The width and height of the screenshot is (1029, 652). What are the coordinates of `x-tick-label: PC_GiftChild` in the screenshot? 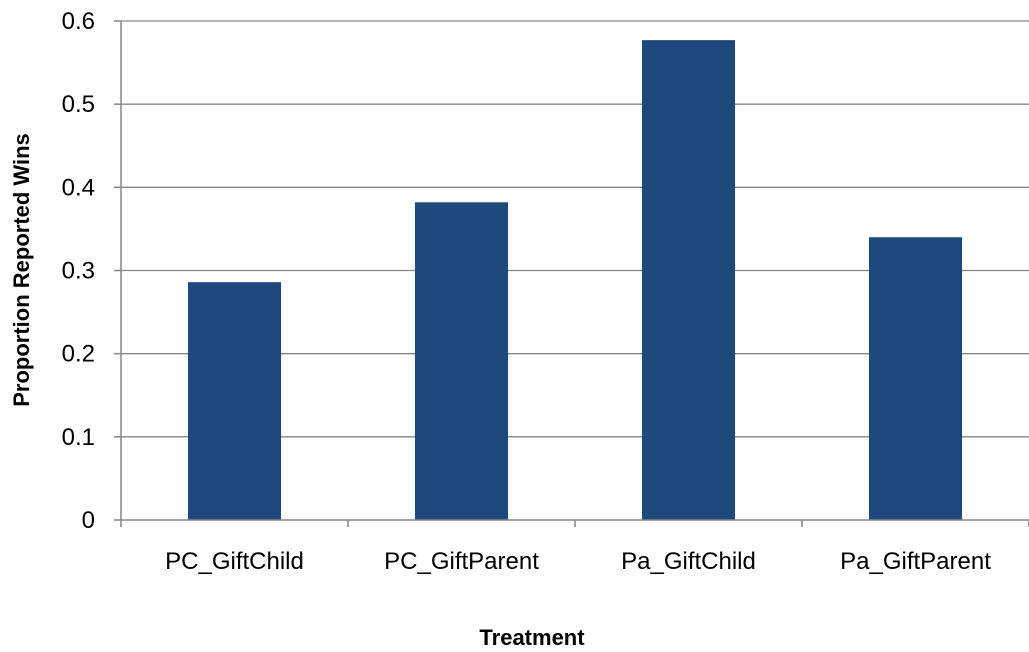 It's located at (234, 561).